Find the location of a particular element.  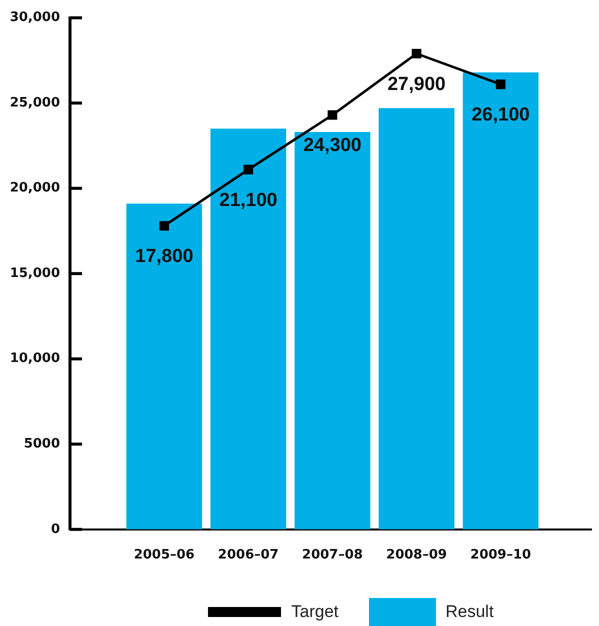

y-tick-label: 0 is located at coordinates (55, 529).